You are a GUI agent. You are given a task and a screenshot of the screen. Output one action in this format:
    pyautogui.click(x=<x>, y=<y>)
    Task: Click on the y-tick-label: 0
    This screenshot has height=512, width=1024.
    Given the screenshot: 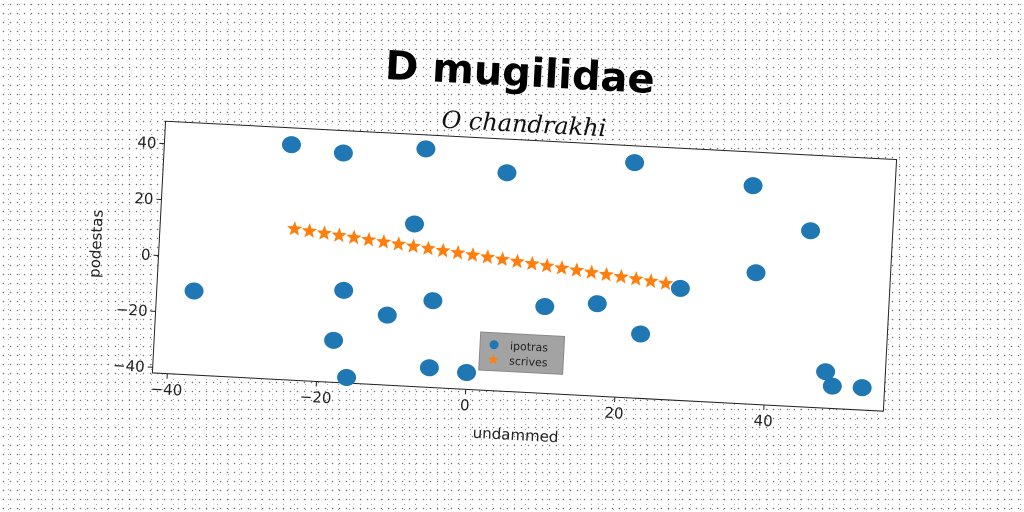 What is the action you would take?
    pyautogui.click(x=146, y=255)
    